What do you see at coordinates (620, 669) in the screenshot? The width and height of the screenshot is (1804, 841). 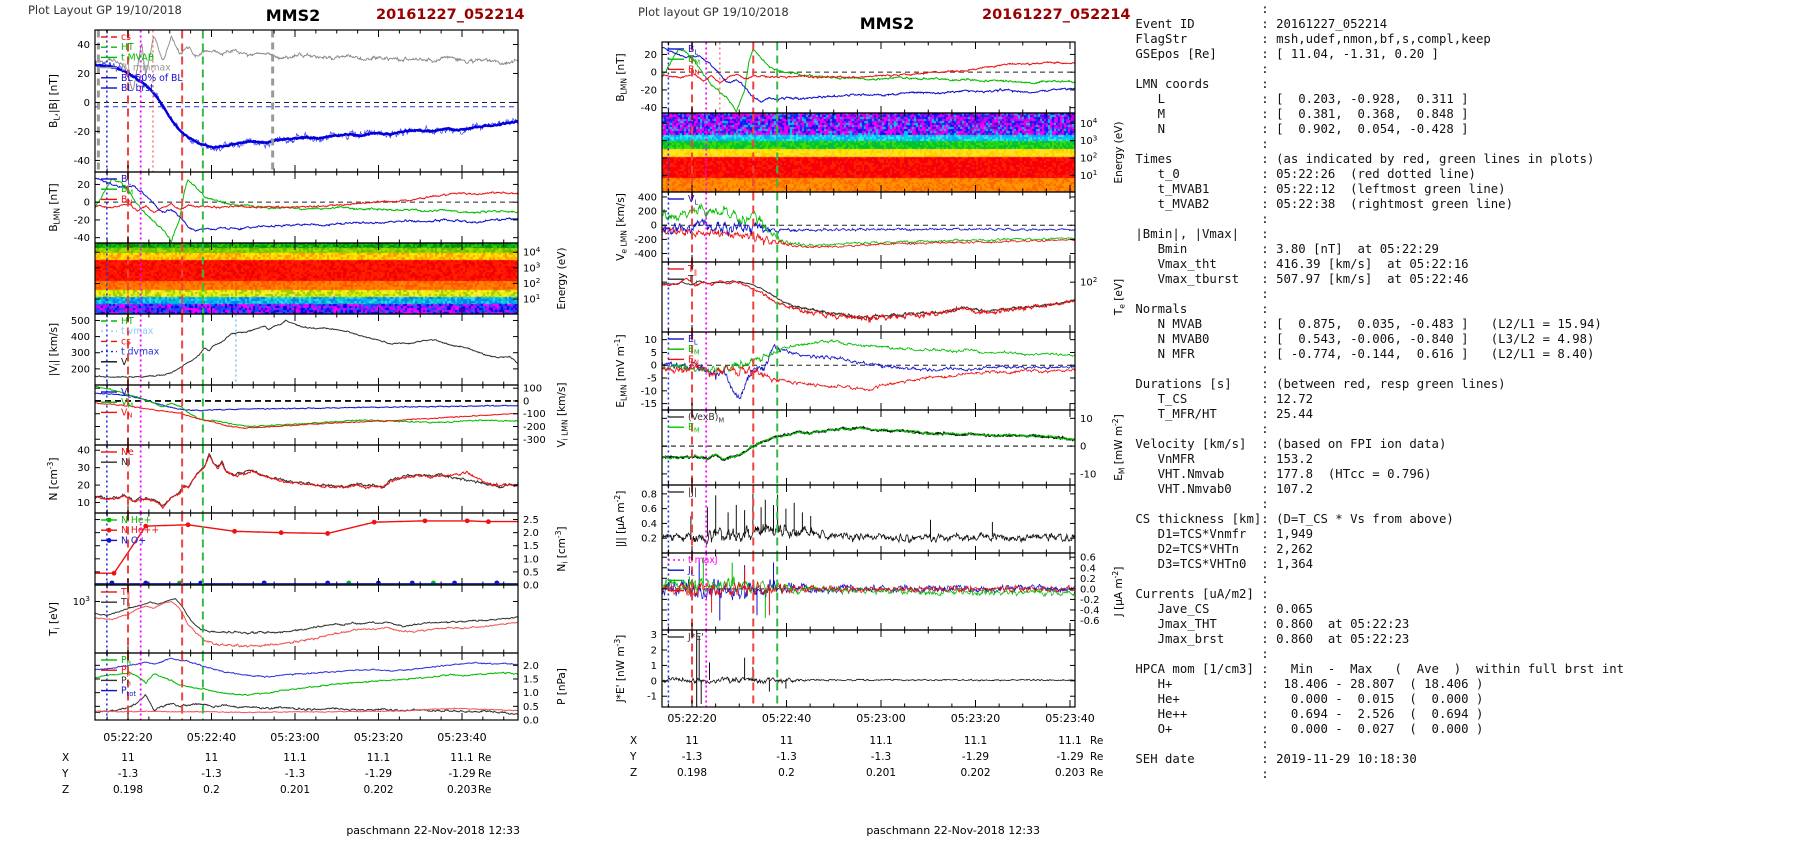 I see `svg-text: J*E' [nW m-3]` at bounding box center [620, 669].